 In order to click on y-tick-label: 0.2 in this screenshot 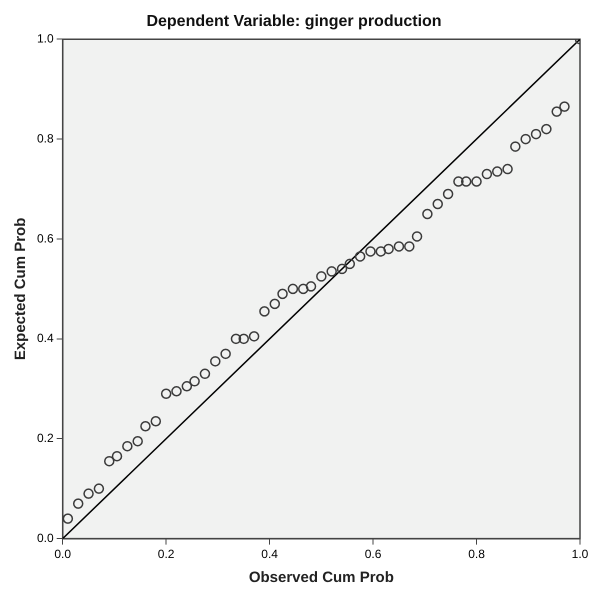, I will do `click(45, 438)`.